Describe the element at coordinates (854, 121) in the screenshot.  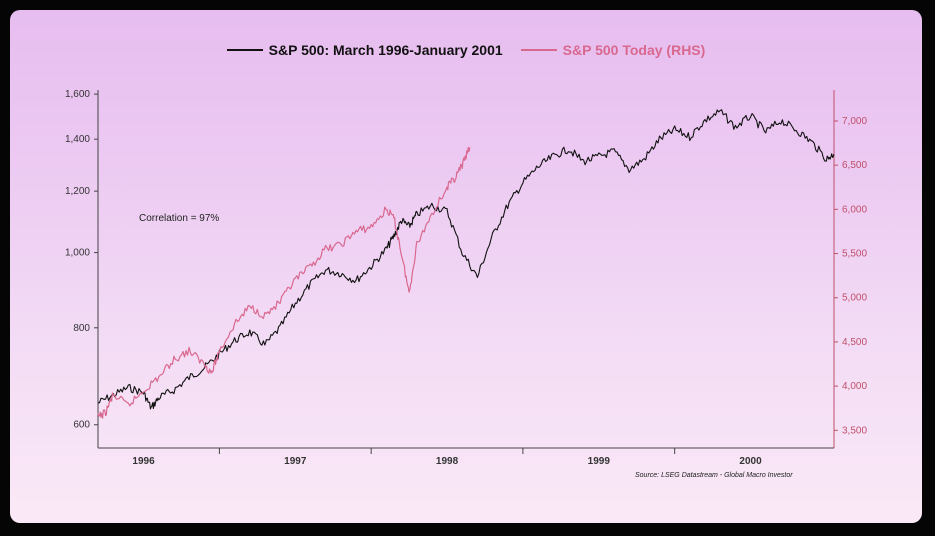
I see `right-tick-label: 7,000` at that location.